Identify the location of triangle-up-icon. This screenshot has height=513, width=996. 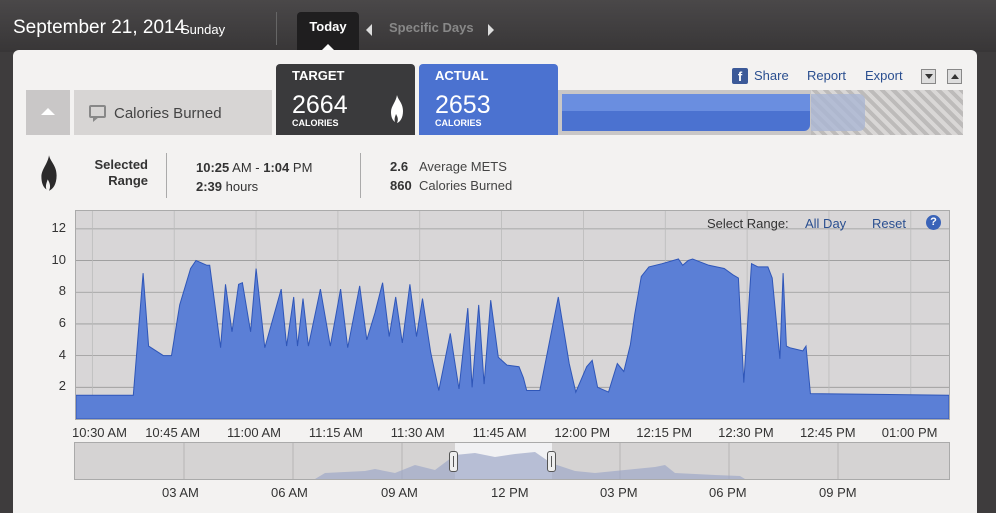
(48, 111).